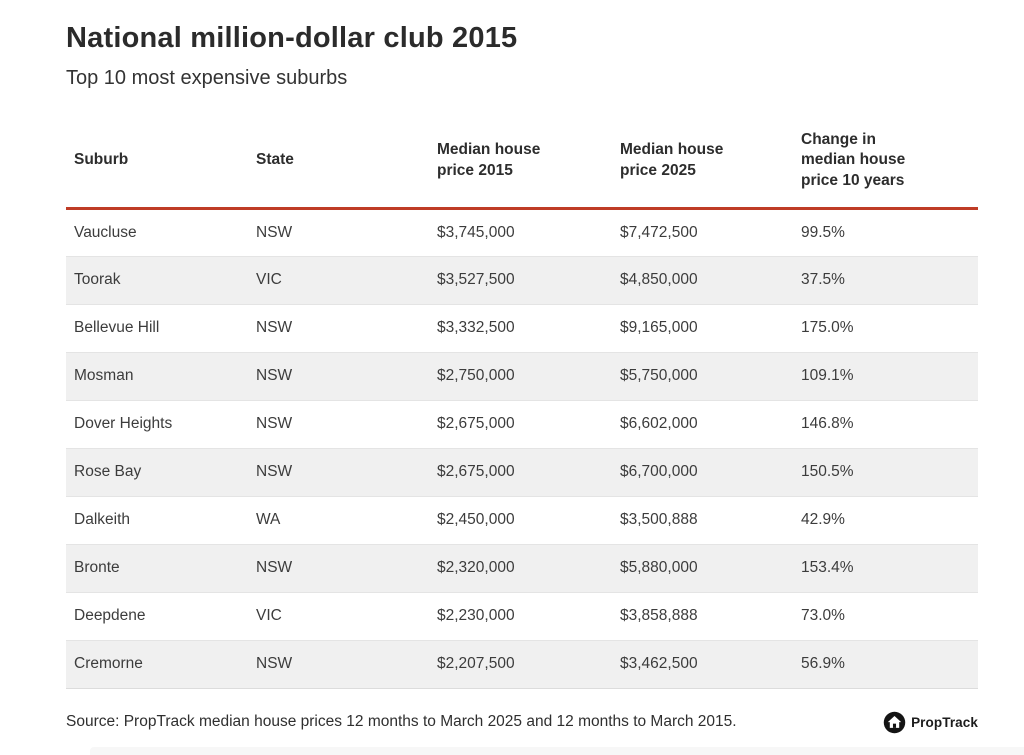 This screenshot has height=755, width=1024. I want to click on table-row: Rose Bay NSW $2,675,000 $6,700,000 150.5%, so click(522, 472).